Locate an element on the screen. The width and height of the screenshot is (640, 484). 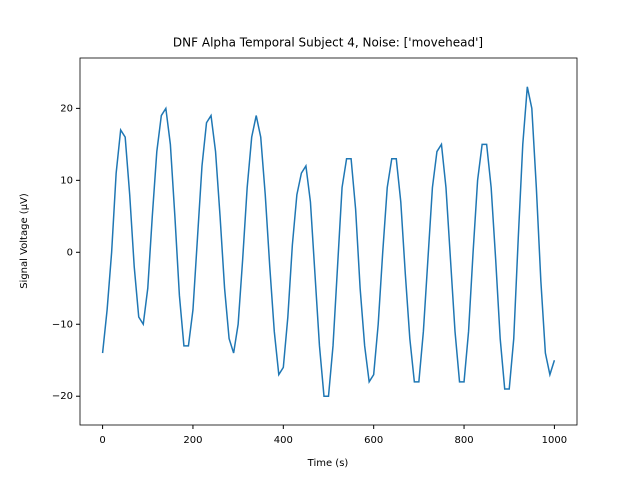
x-tick-label: 200 is located at coordinates (192, 440).